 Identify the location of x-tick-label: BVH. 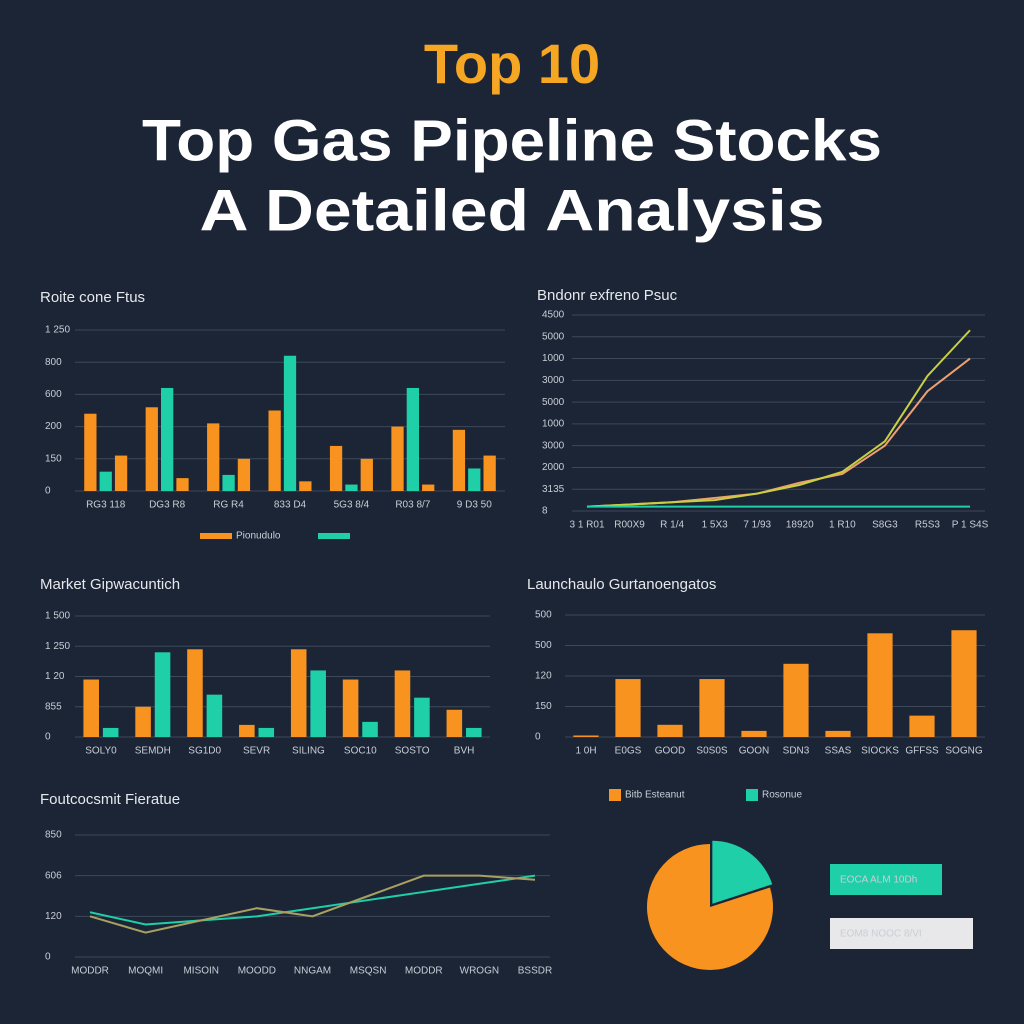
(464, 751).